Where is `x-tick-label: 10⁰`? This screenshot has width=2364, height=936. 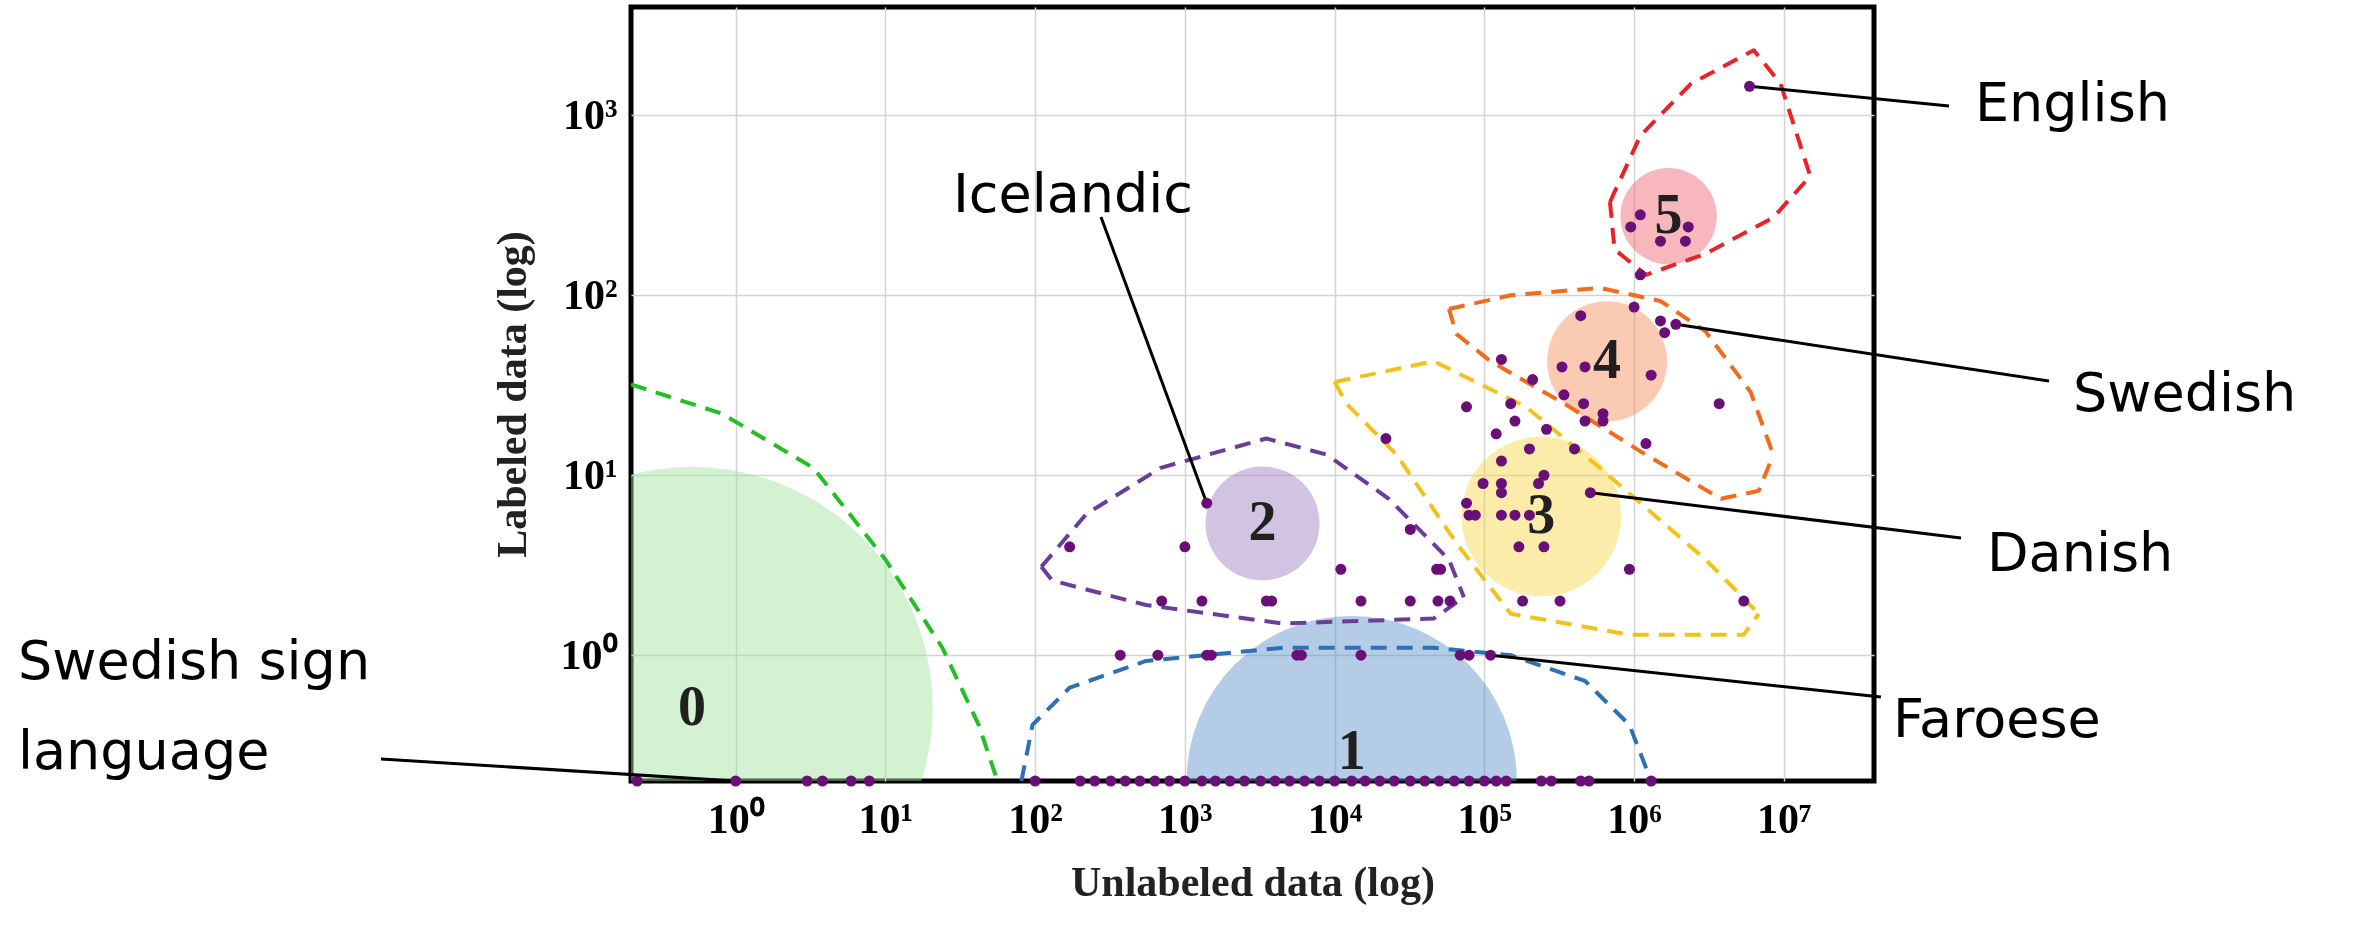 x-tick-label: 10⁰ is located at coordinates (736, 818).